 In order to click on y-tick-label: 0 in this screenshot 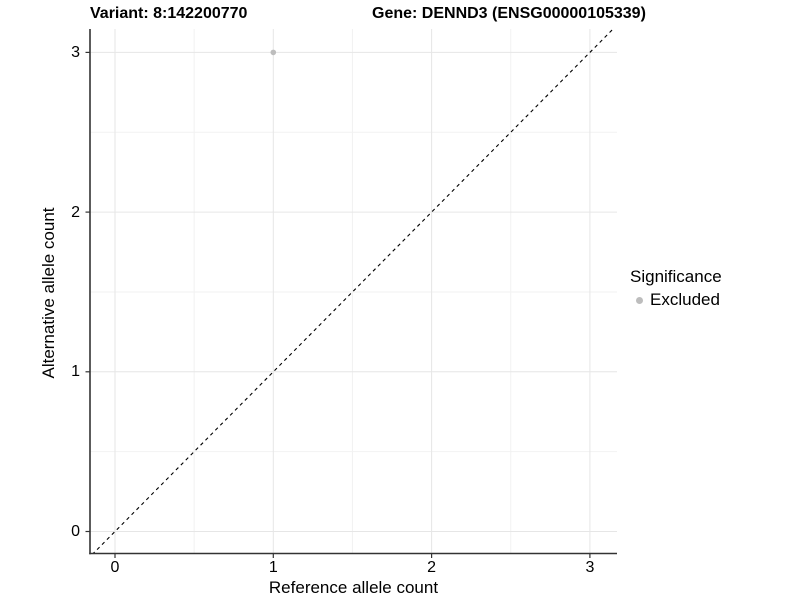, I will do `click(75, 531)`.